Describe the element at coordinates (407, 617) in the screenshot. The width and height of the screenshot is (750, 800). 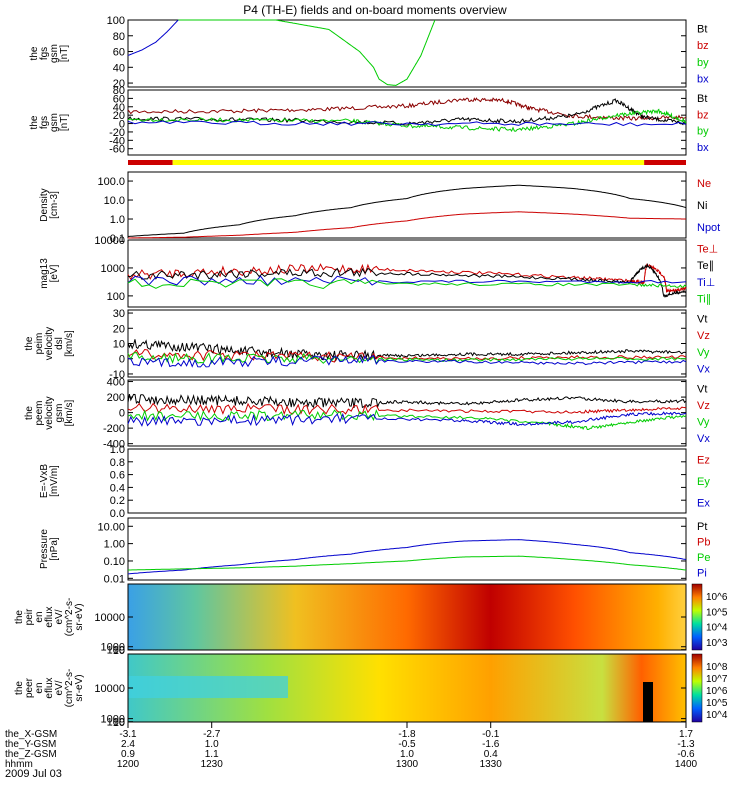
I see `spectrogram-fill` at that location.